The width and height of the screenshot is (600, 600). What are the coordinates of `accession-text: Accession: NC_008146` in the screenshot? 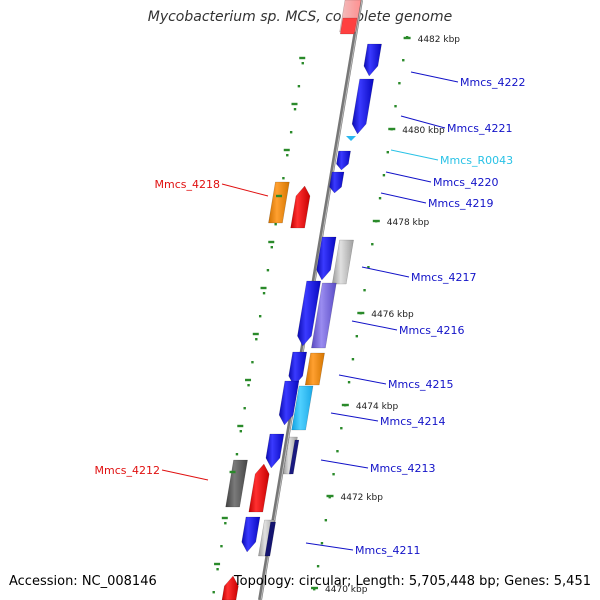 It's located at (83, 581).